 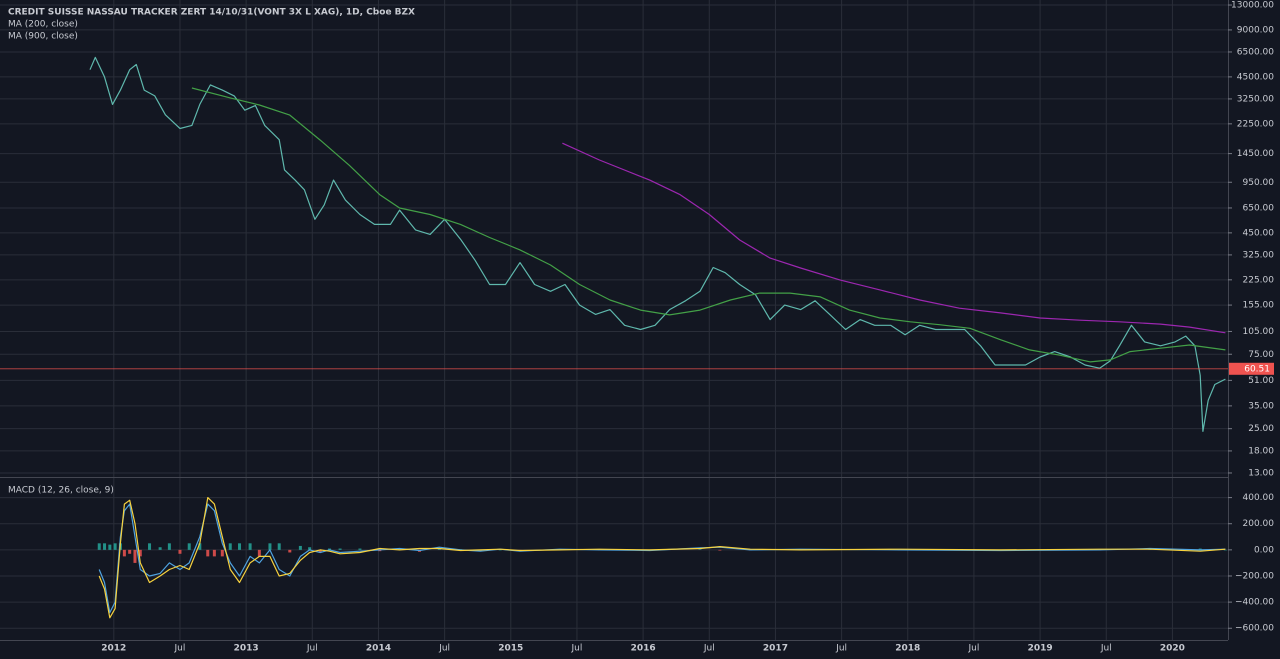 I want to click on y-tick-label: −600.00, so click(x=1254, y=629).